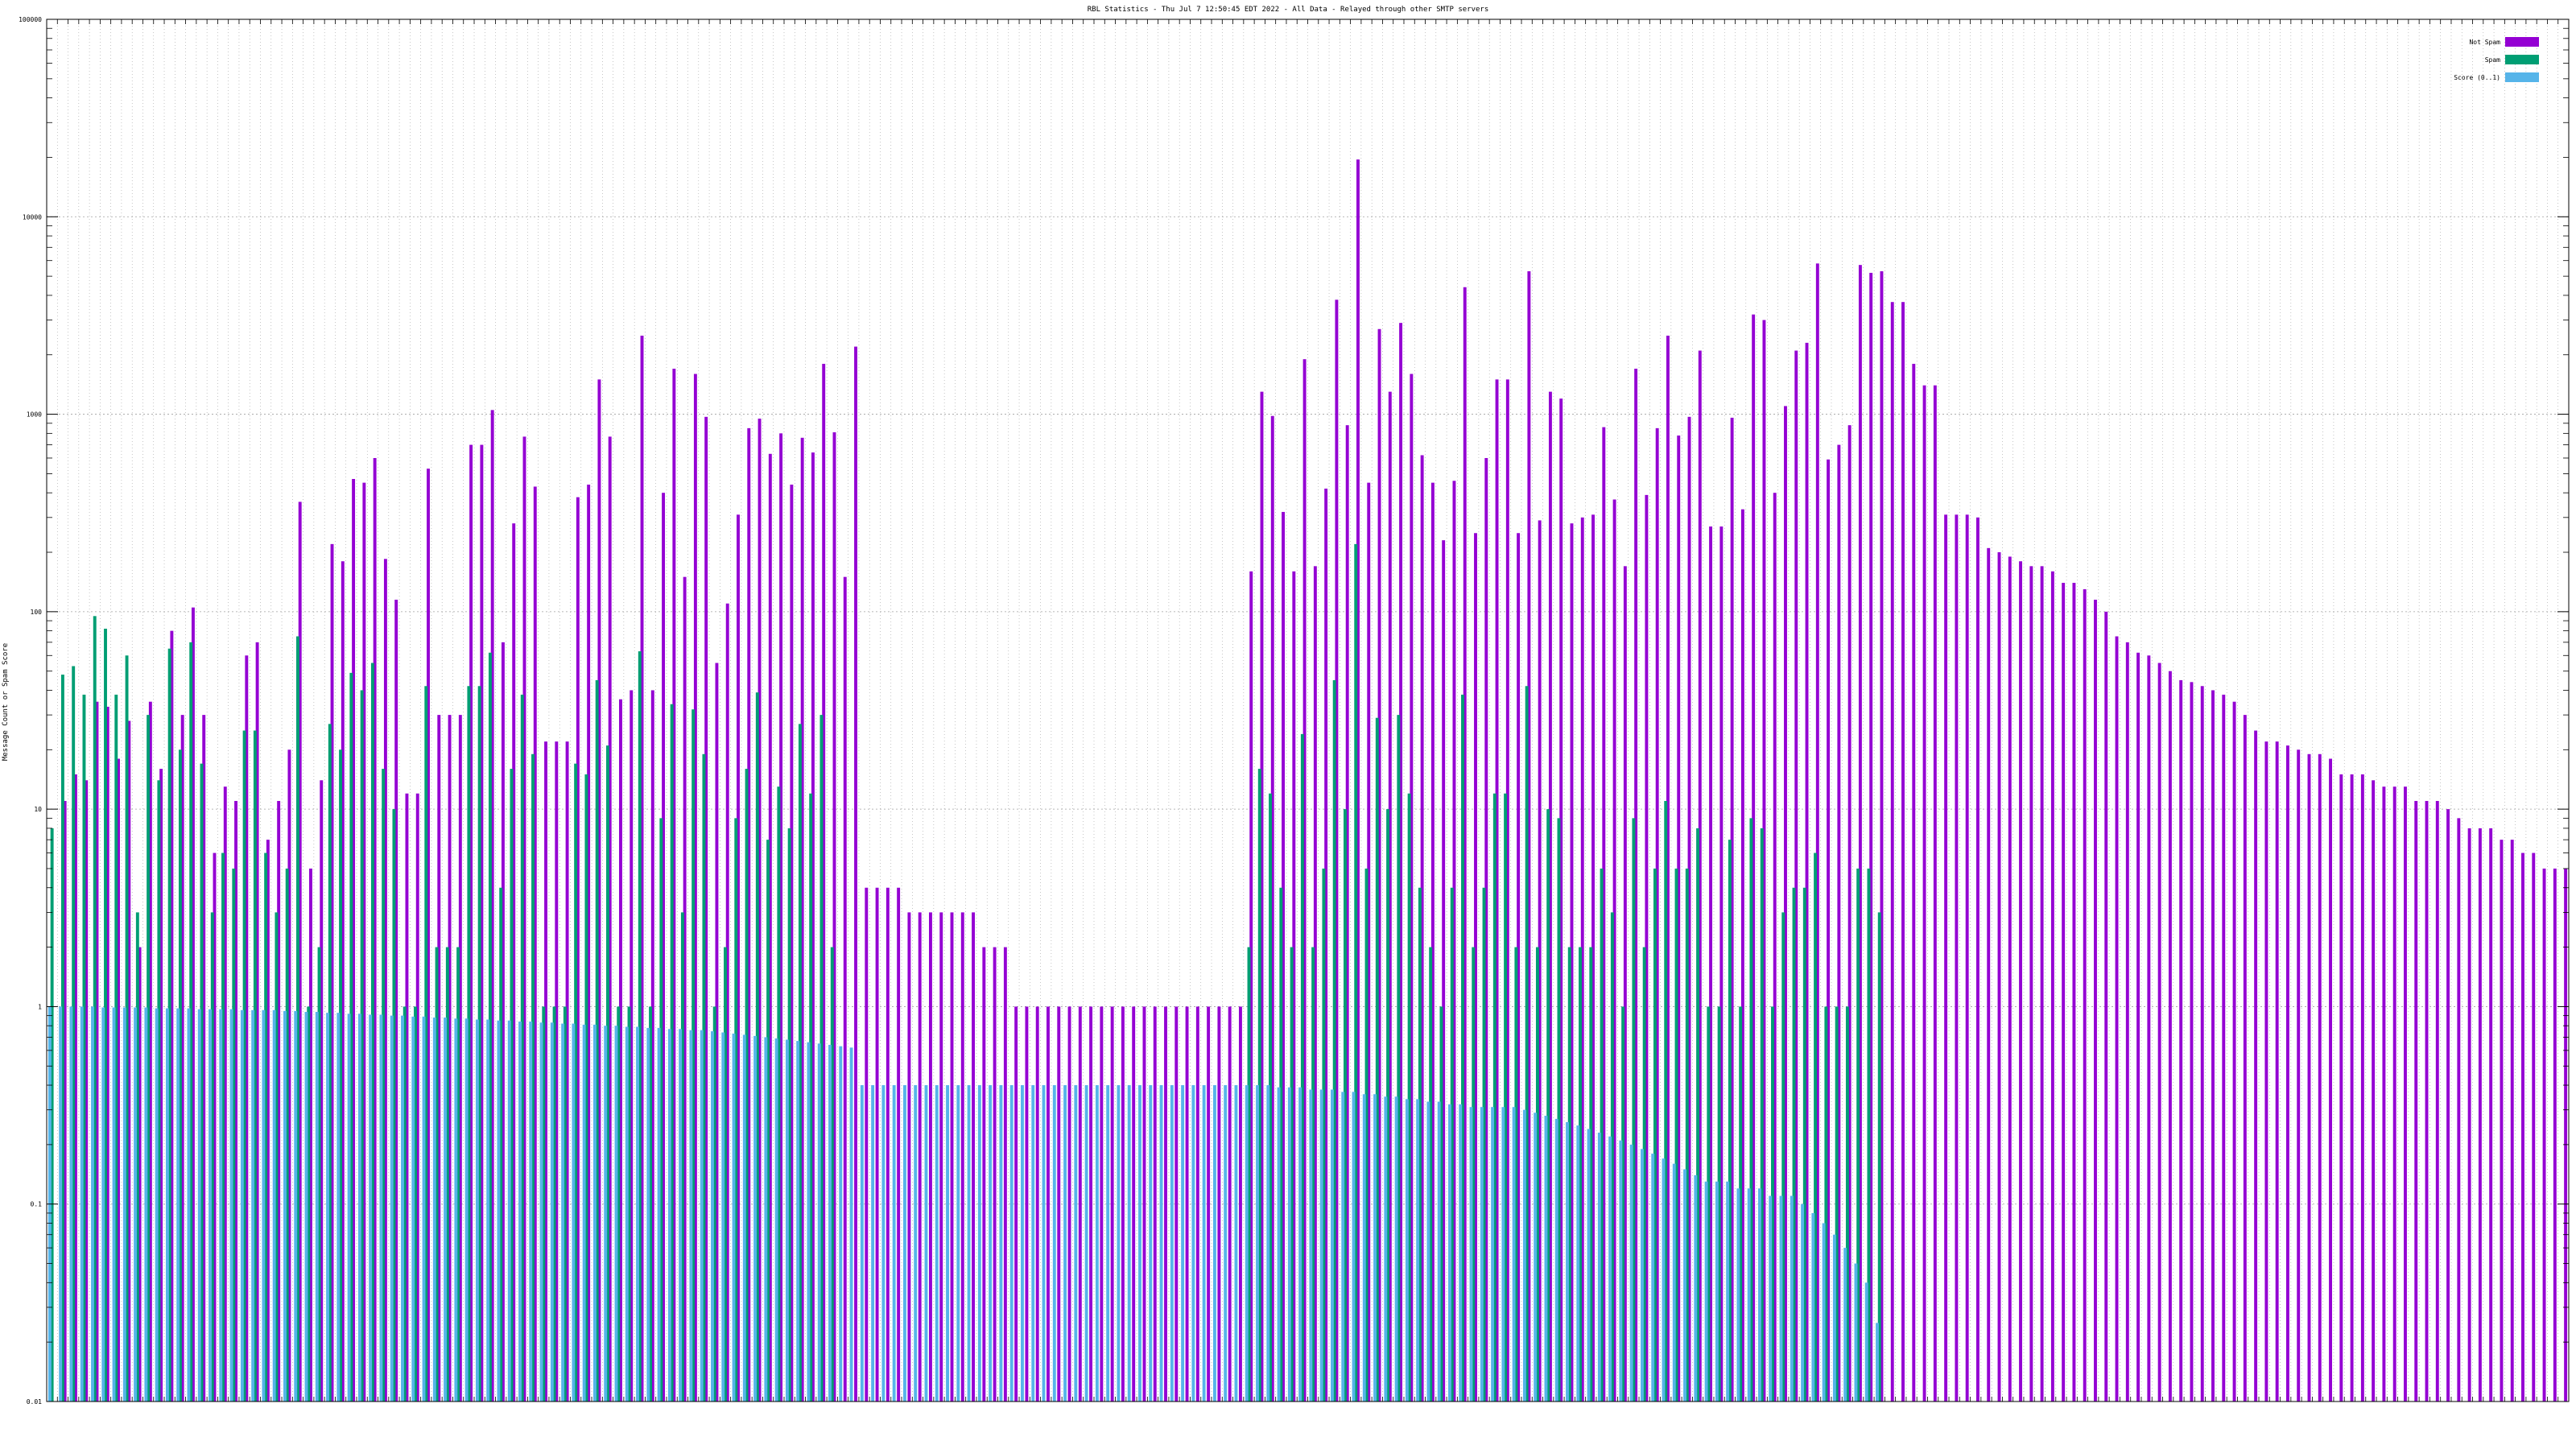 The image size is (2576, 1449). What do you see at coordinates (2522, 59) in the screenshot?
I see `legend-swatch` at bounding box center [2522, 59].